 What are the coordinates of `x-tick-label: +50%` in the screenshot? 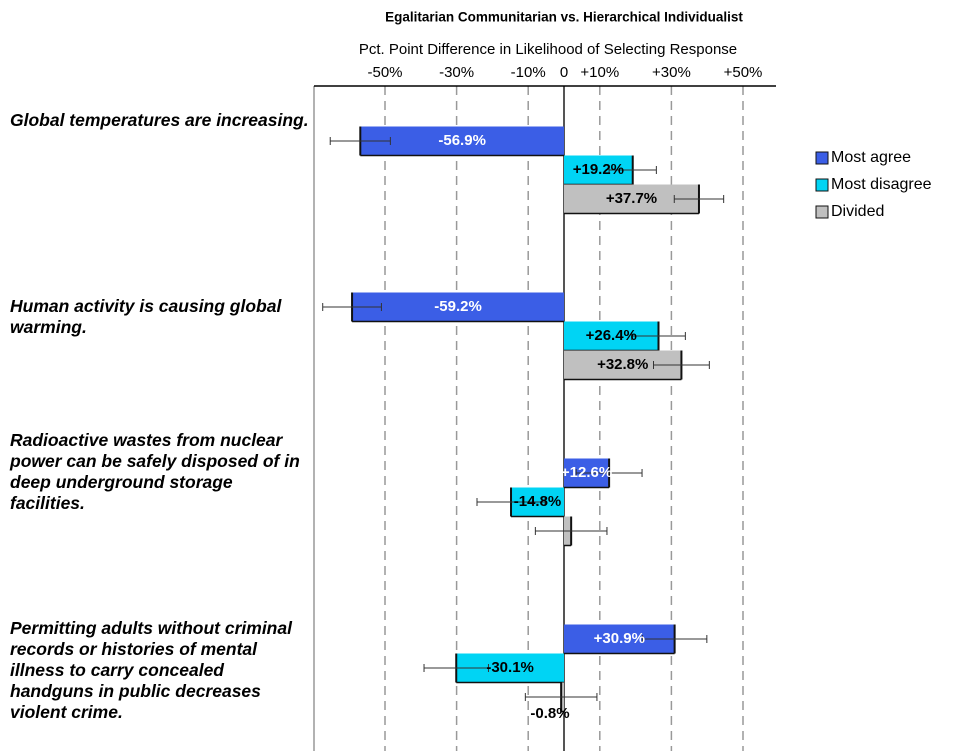 It's located at (743, 72).